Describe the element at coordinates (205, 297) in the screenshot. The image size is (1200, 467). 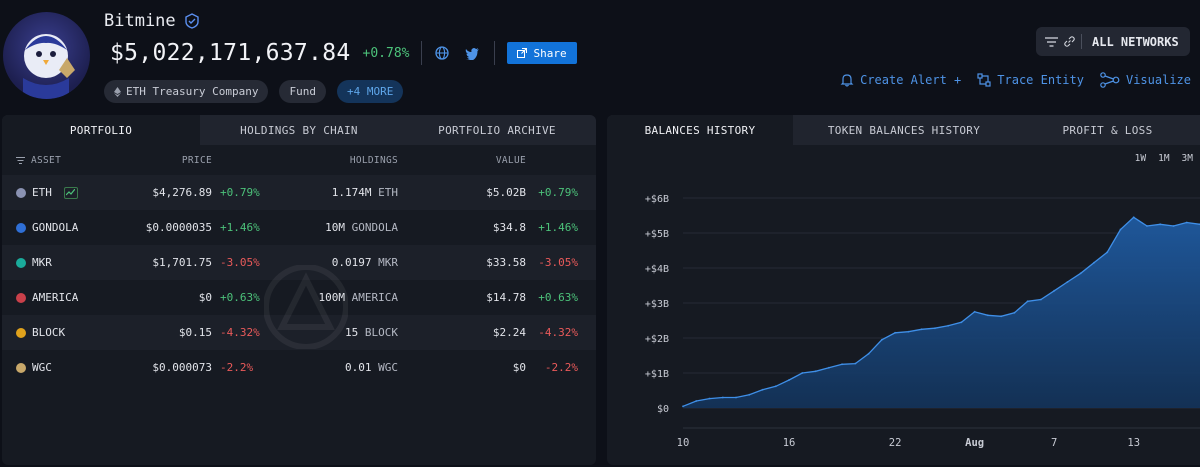
I see `price-cell: $0` at that location.